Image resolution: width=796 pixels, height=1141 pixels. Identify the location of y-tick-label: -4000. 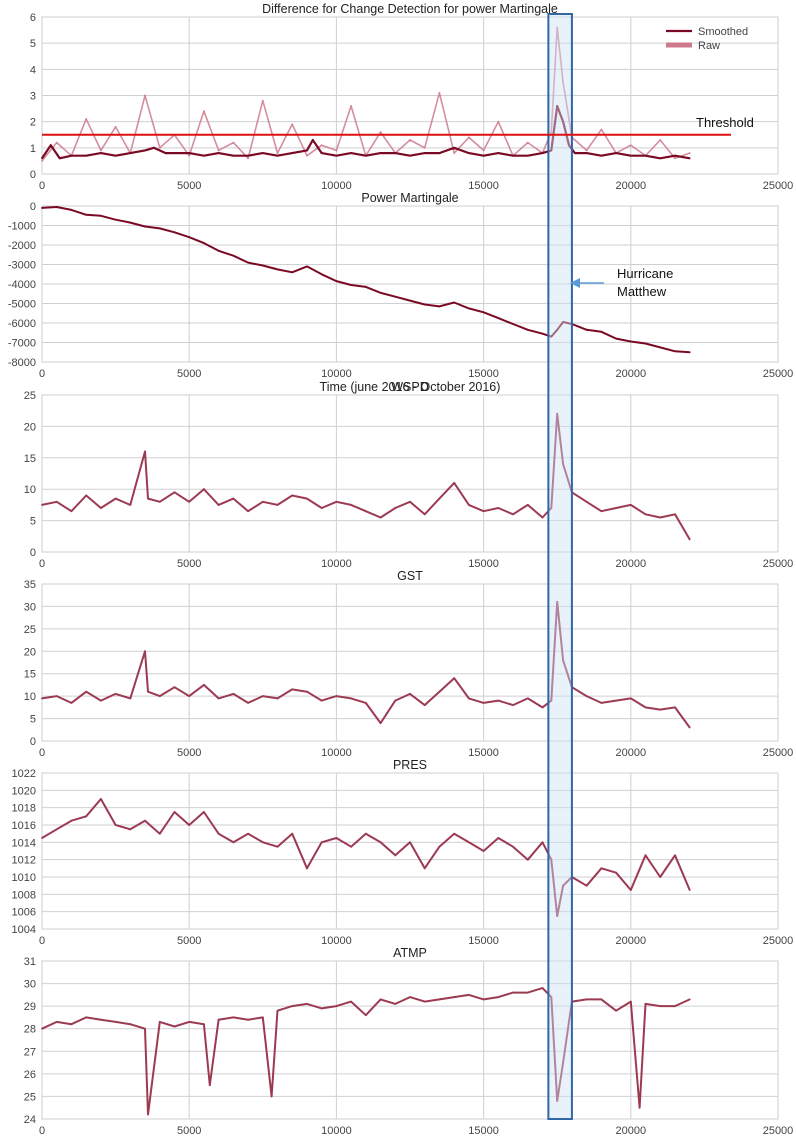
(22, 285).